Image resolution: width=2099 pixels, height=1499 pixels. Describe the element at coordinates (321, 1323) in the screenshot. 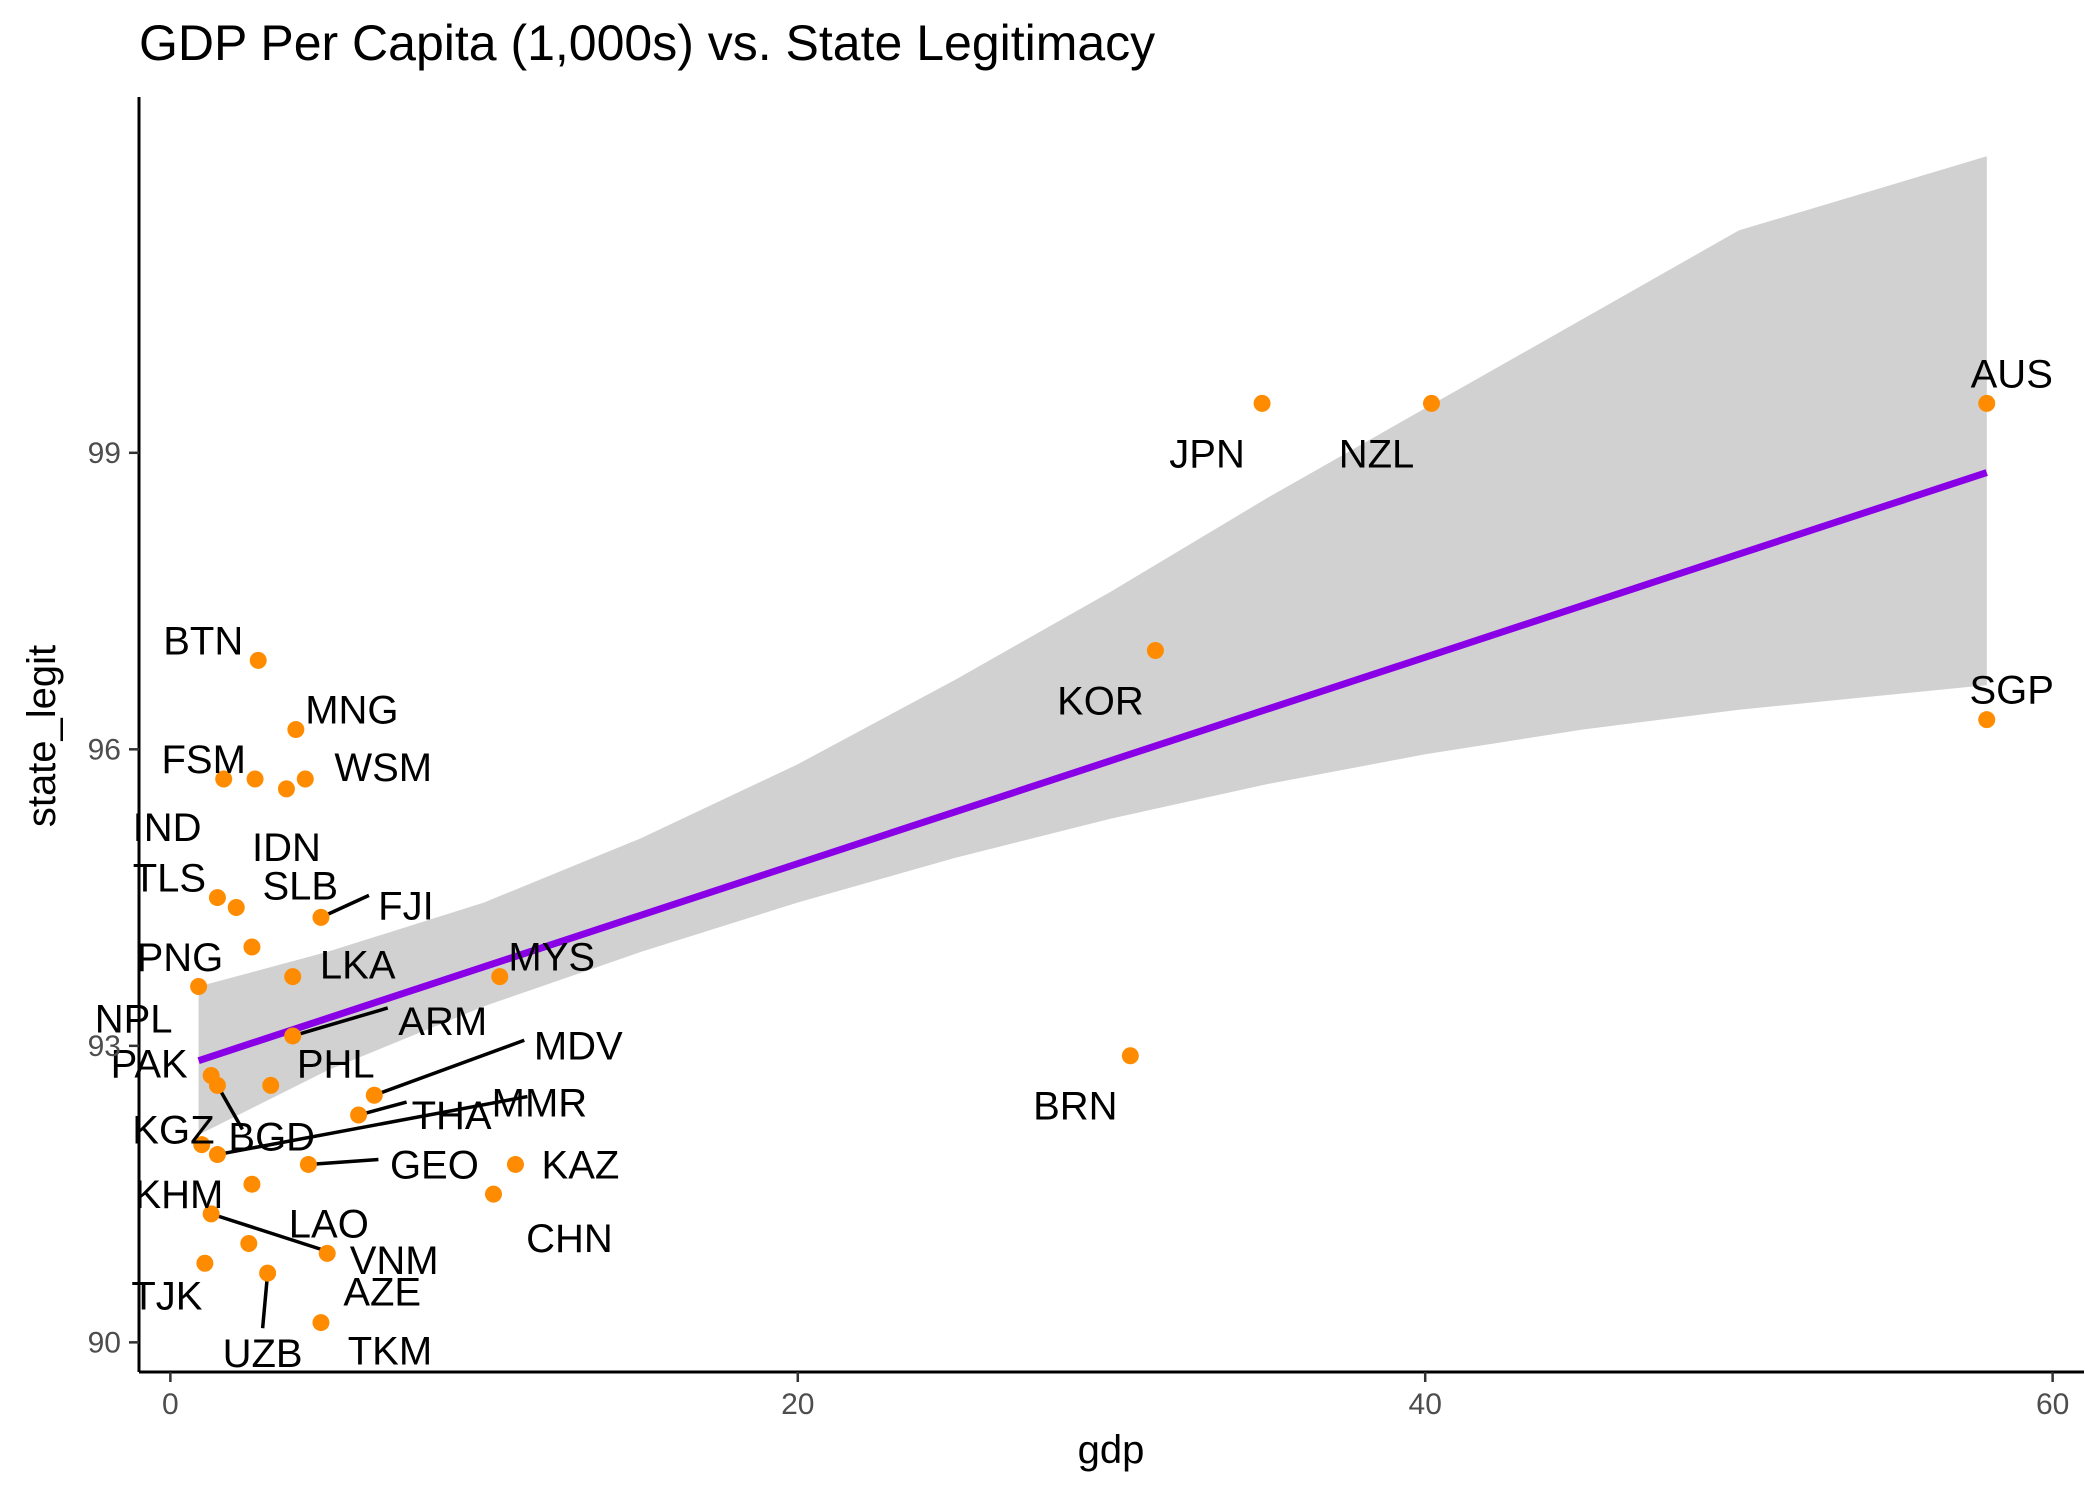

I see `data-point-tkm` at that location.